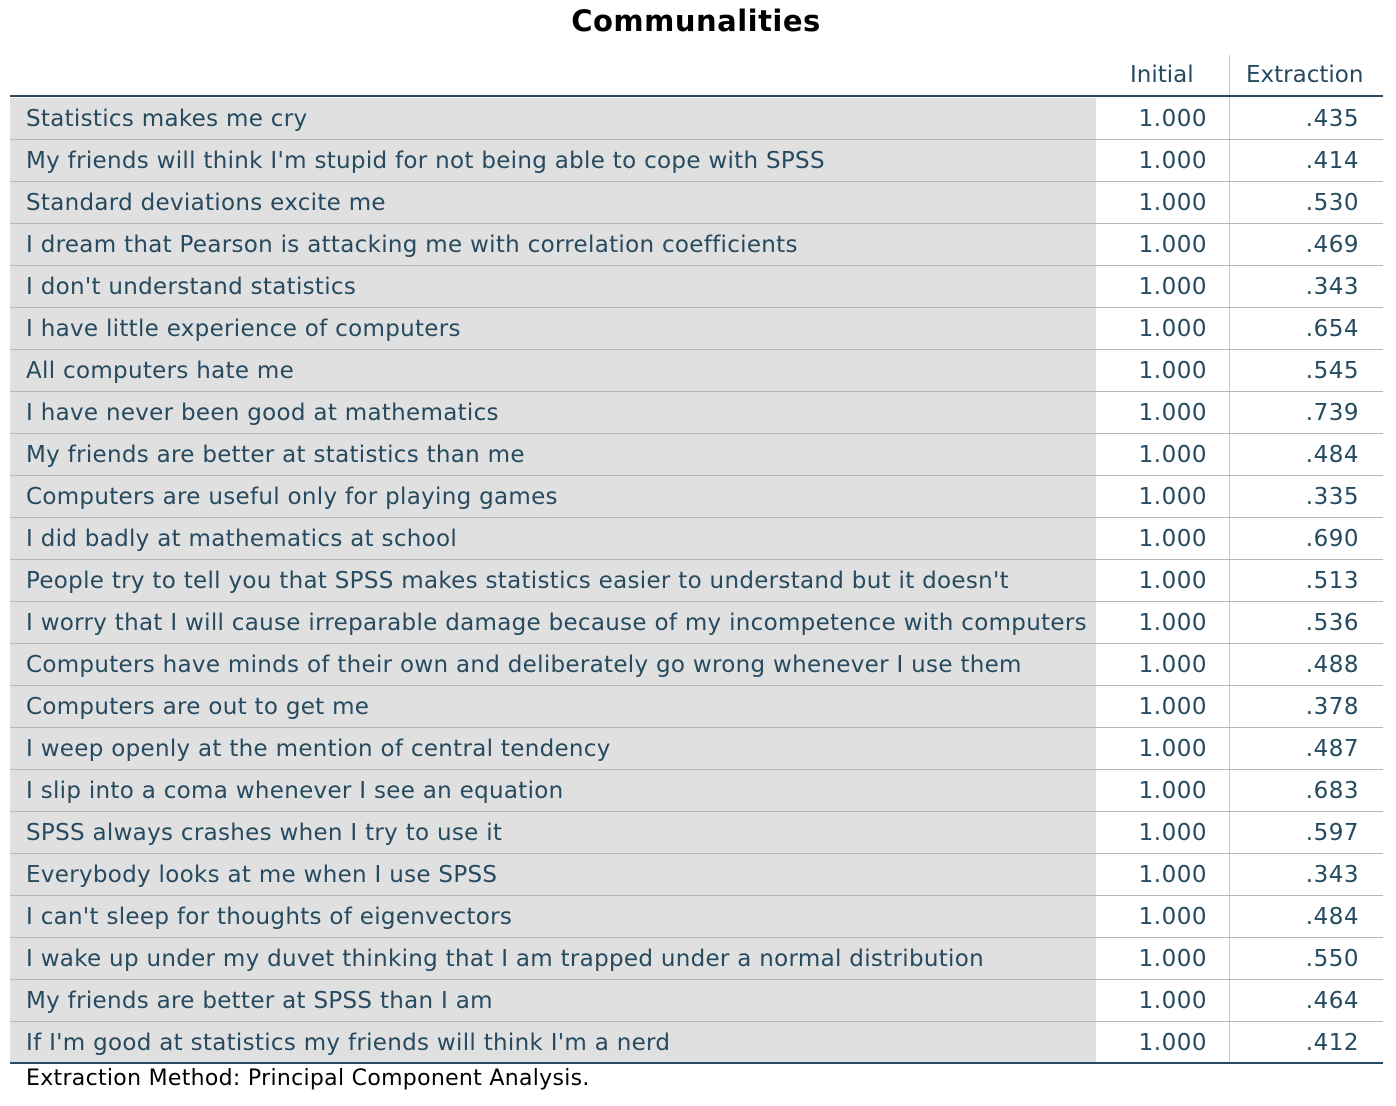 This screenshot has height=1106, width=1396. What do you see at coordinates (553, 370) in the screenshot?
I see `row-label: All computers hate me` at bounding box center [553, 370].